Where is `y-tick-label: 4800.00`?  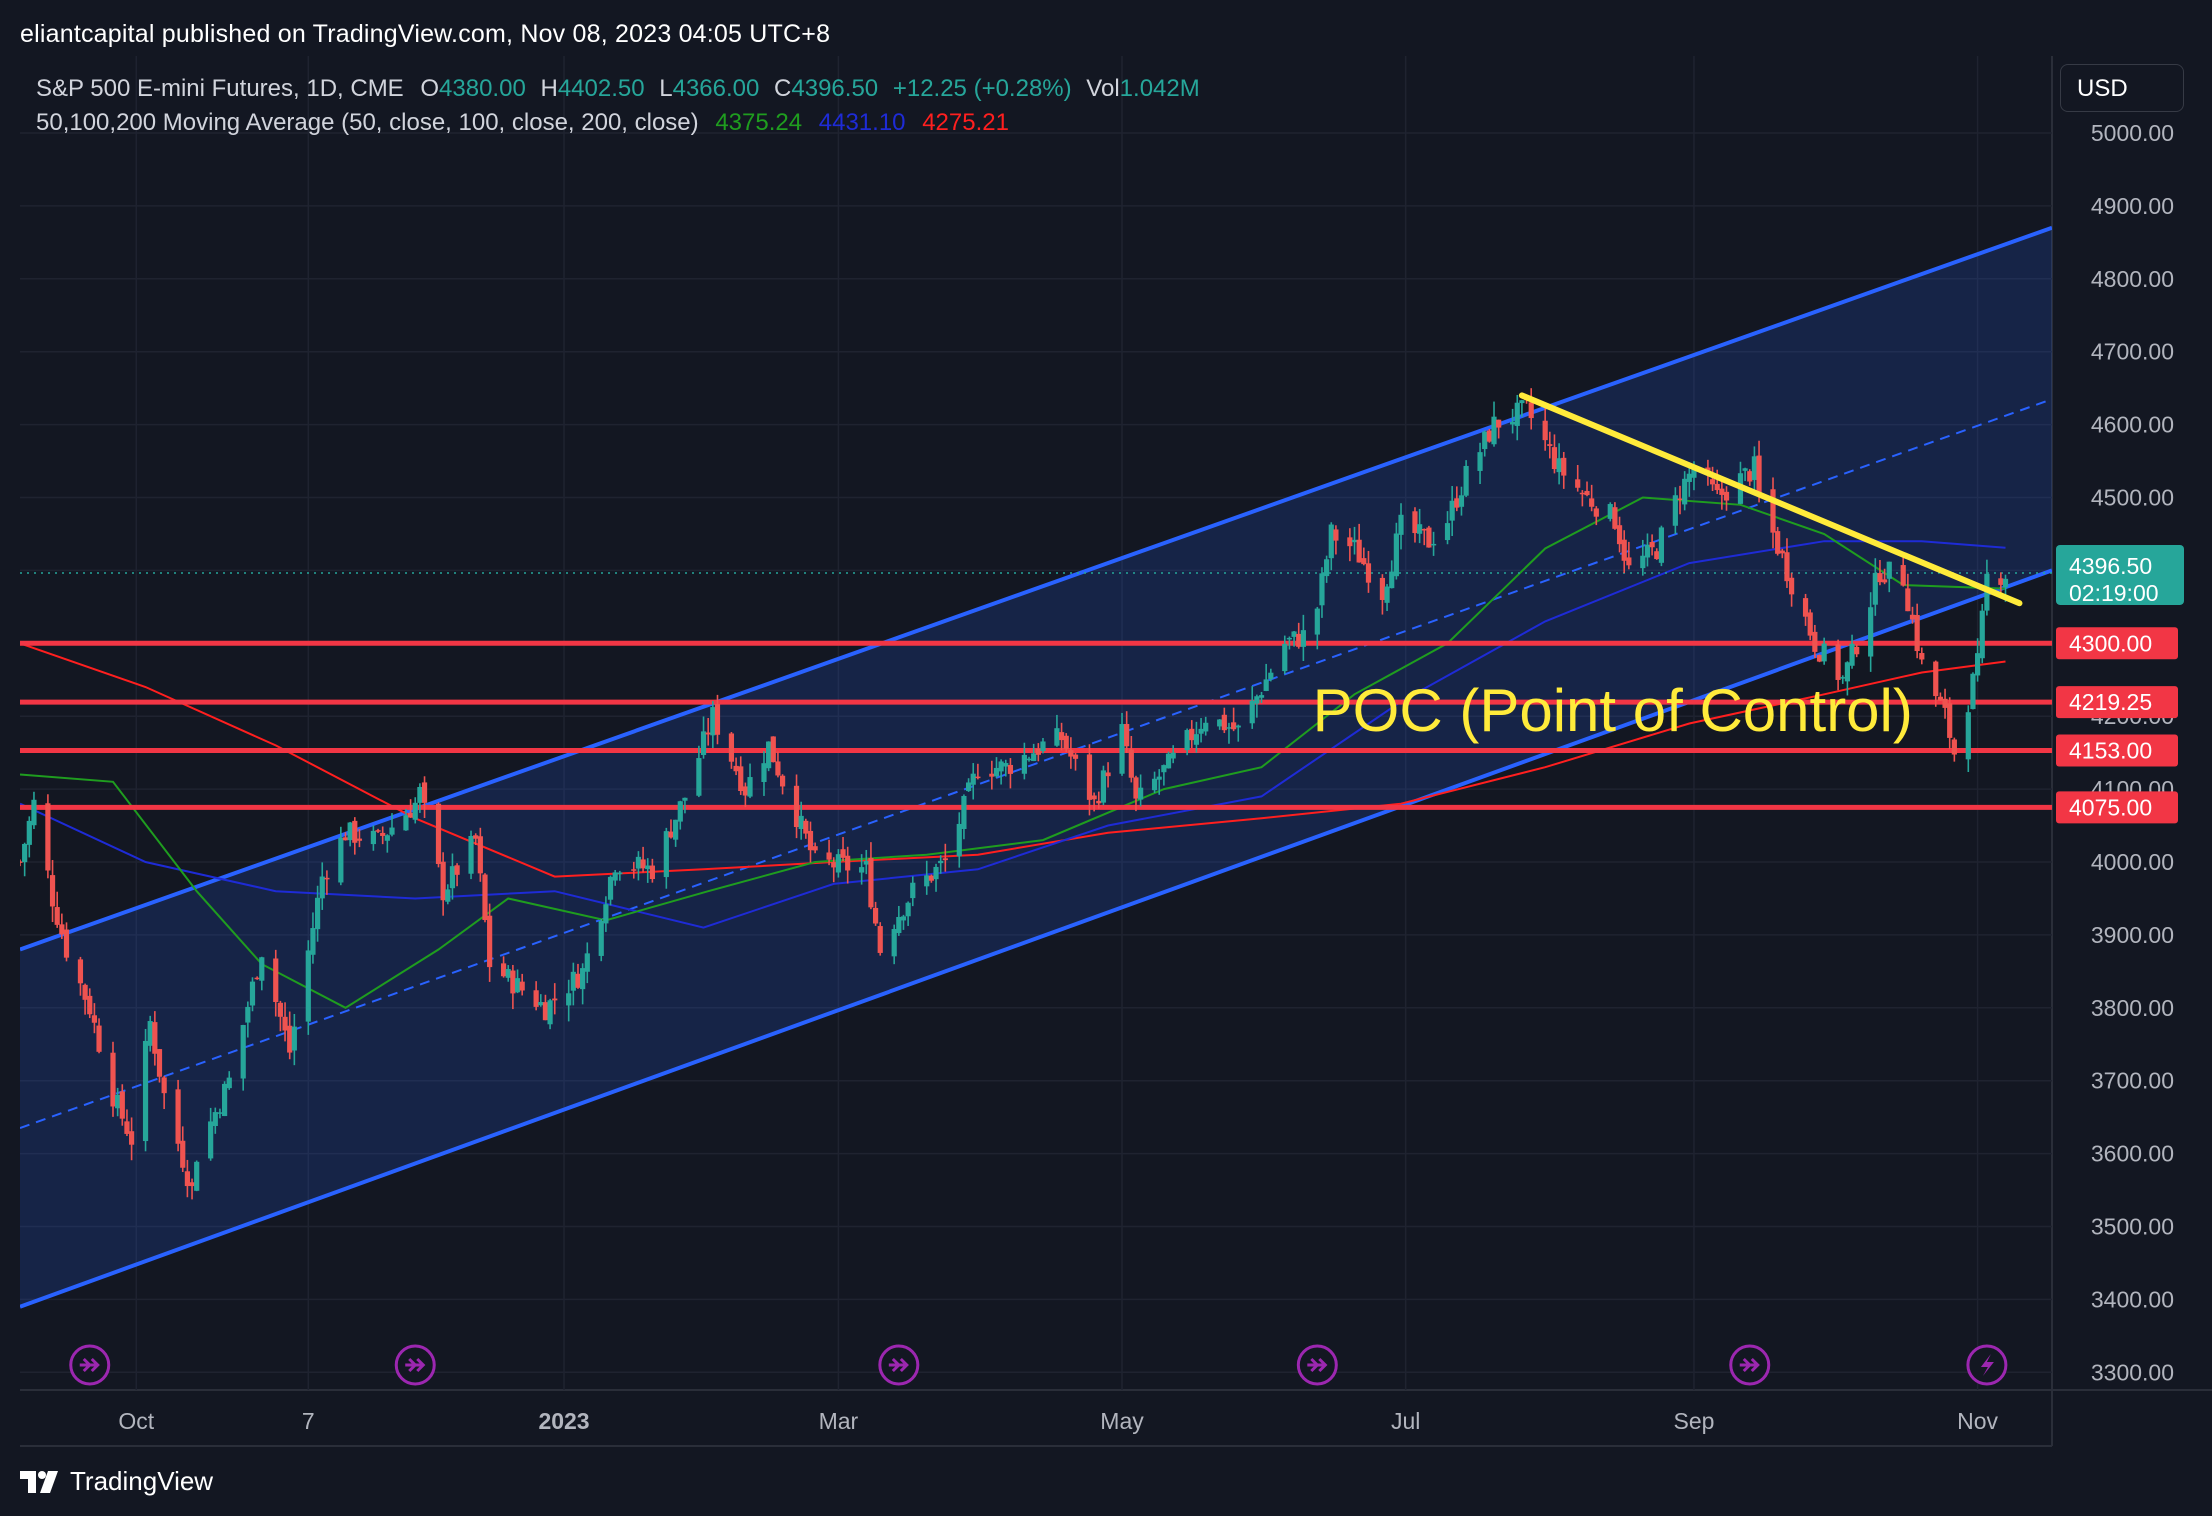 y-tick-label: 4800.00 is located at coordinates (2132, 279).